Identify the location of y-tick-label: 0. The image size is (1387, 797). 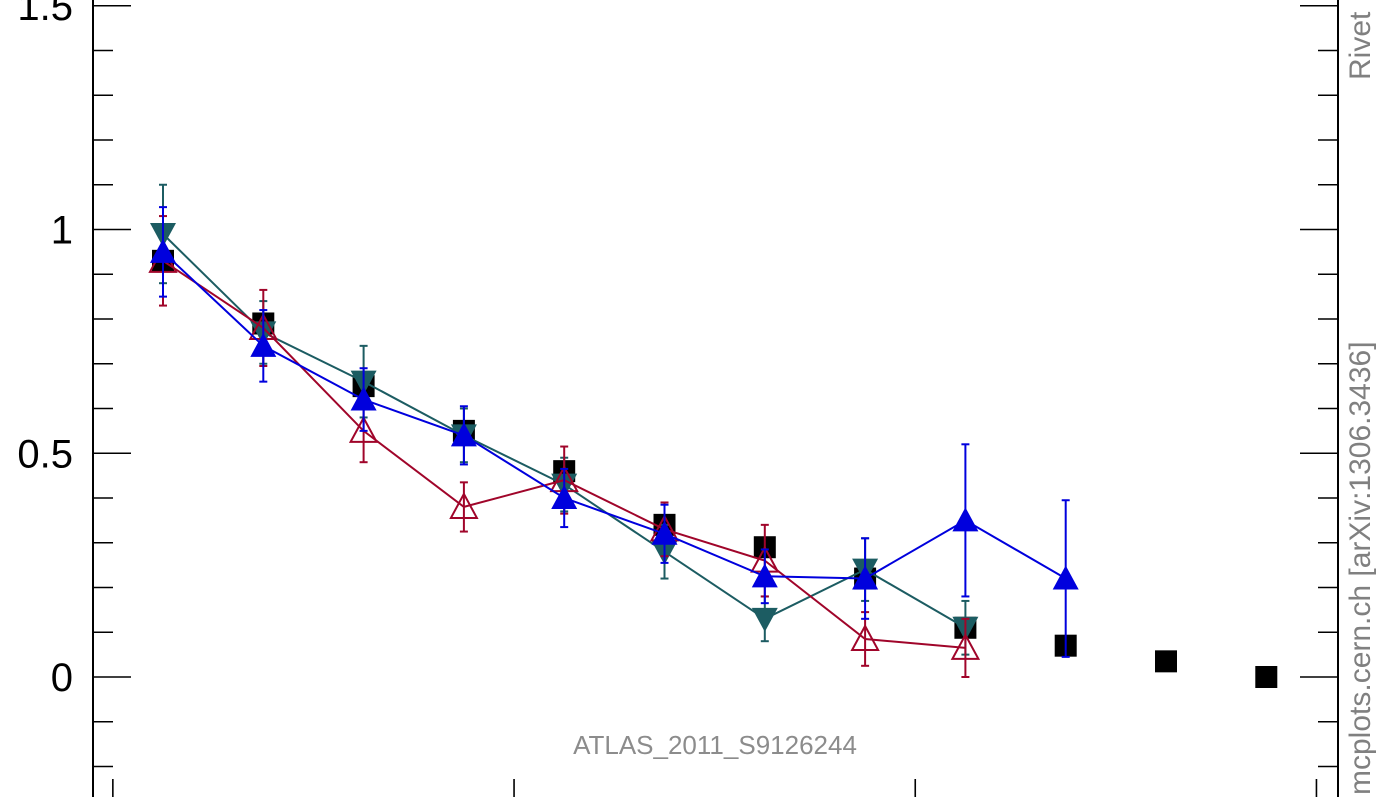
(62, 678).